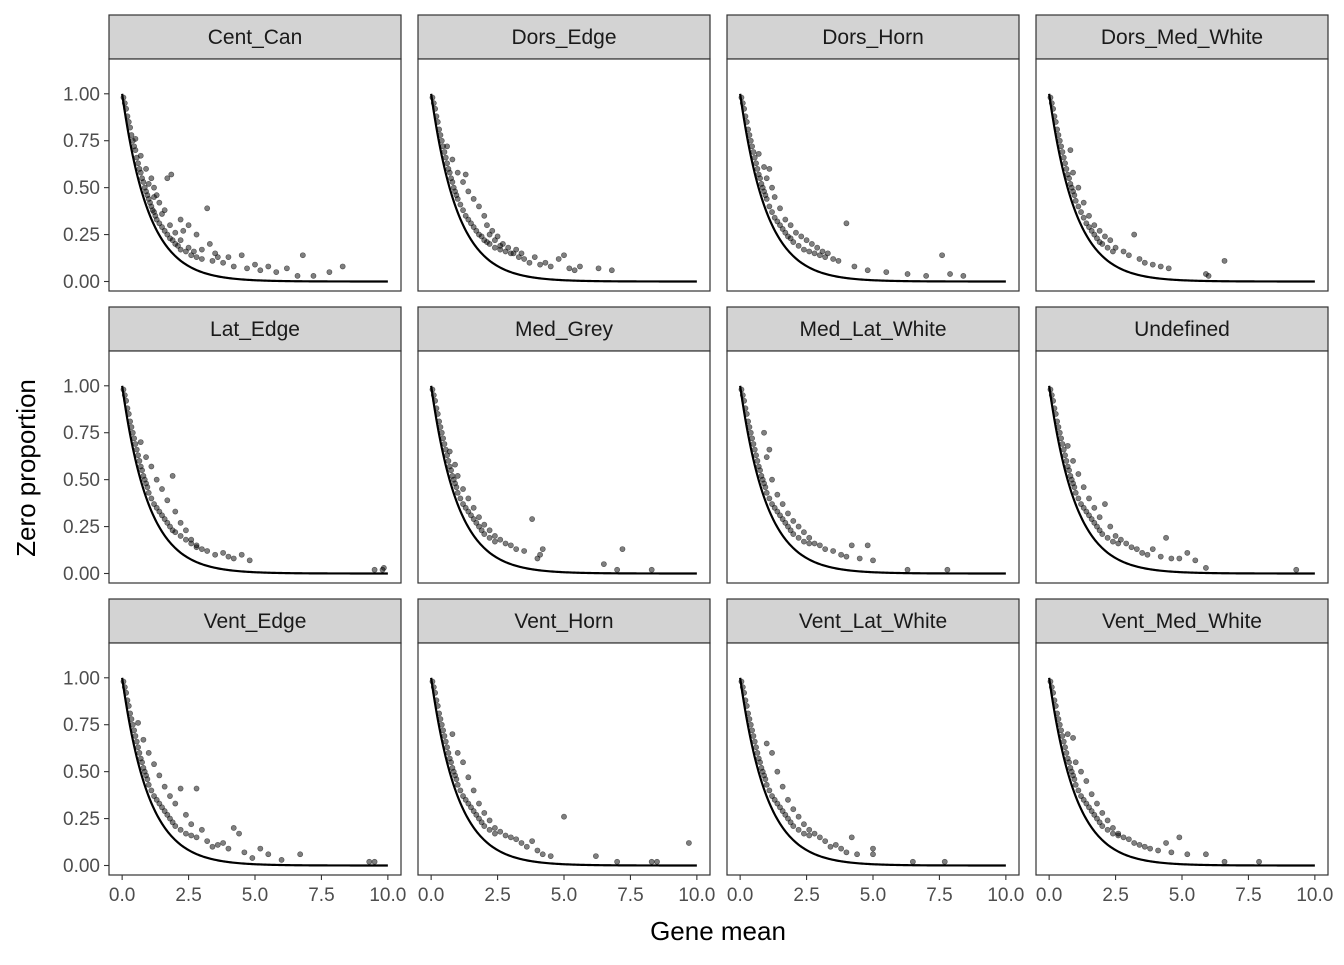 The image size is (1344, 965). Describe the element at coordinates (81, 235) in the screenshot. I see `y-tick-label: 0.25` at that location.